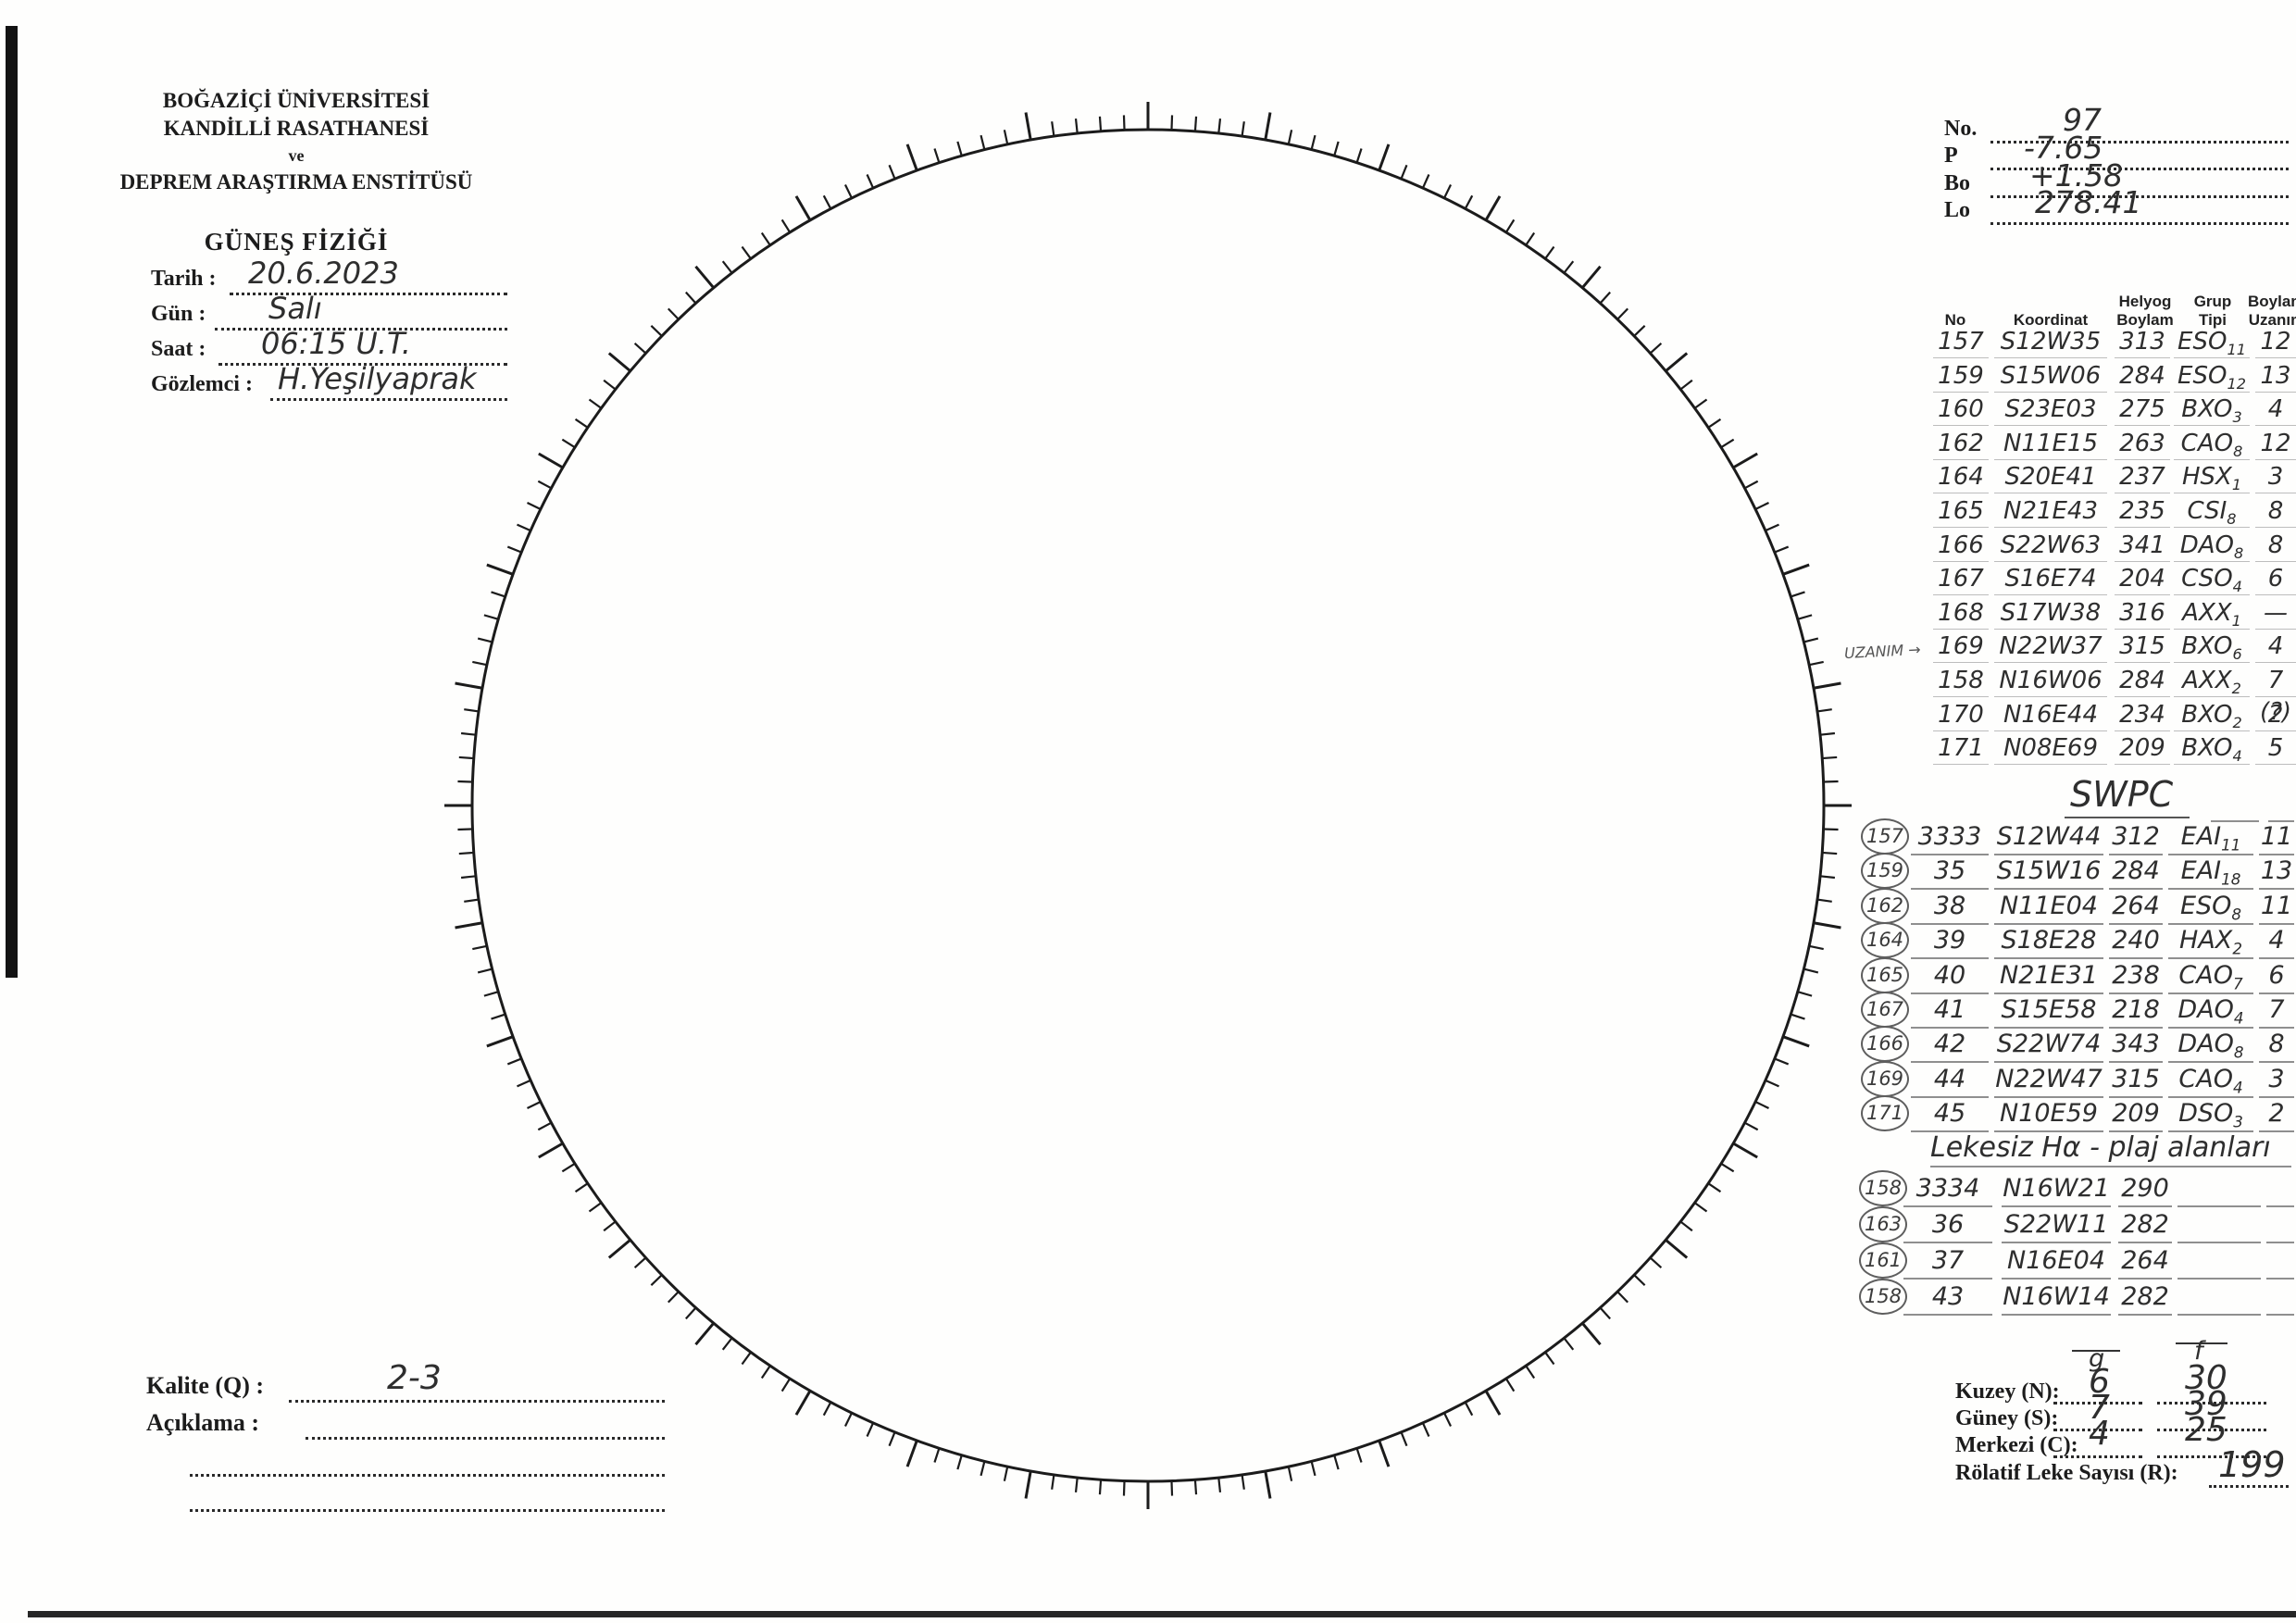 The width and height of the screenshot is (2296, 1623). What do you see at coordinates (2280, 1225) in the screenshot?
I see `swpc-cell-uzanim-blank` at bounding box center [2280, 1225].